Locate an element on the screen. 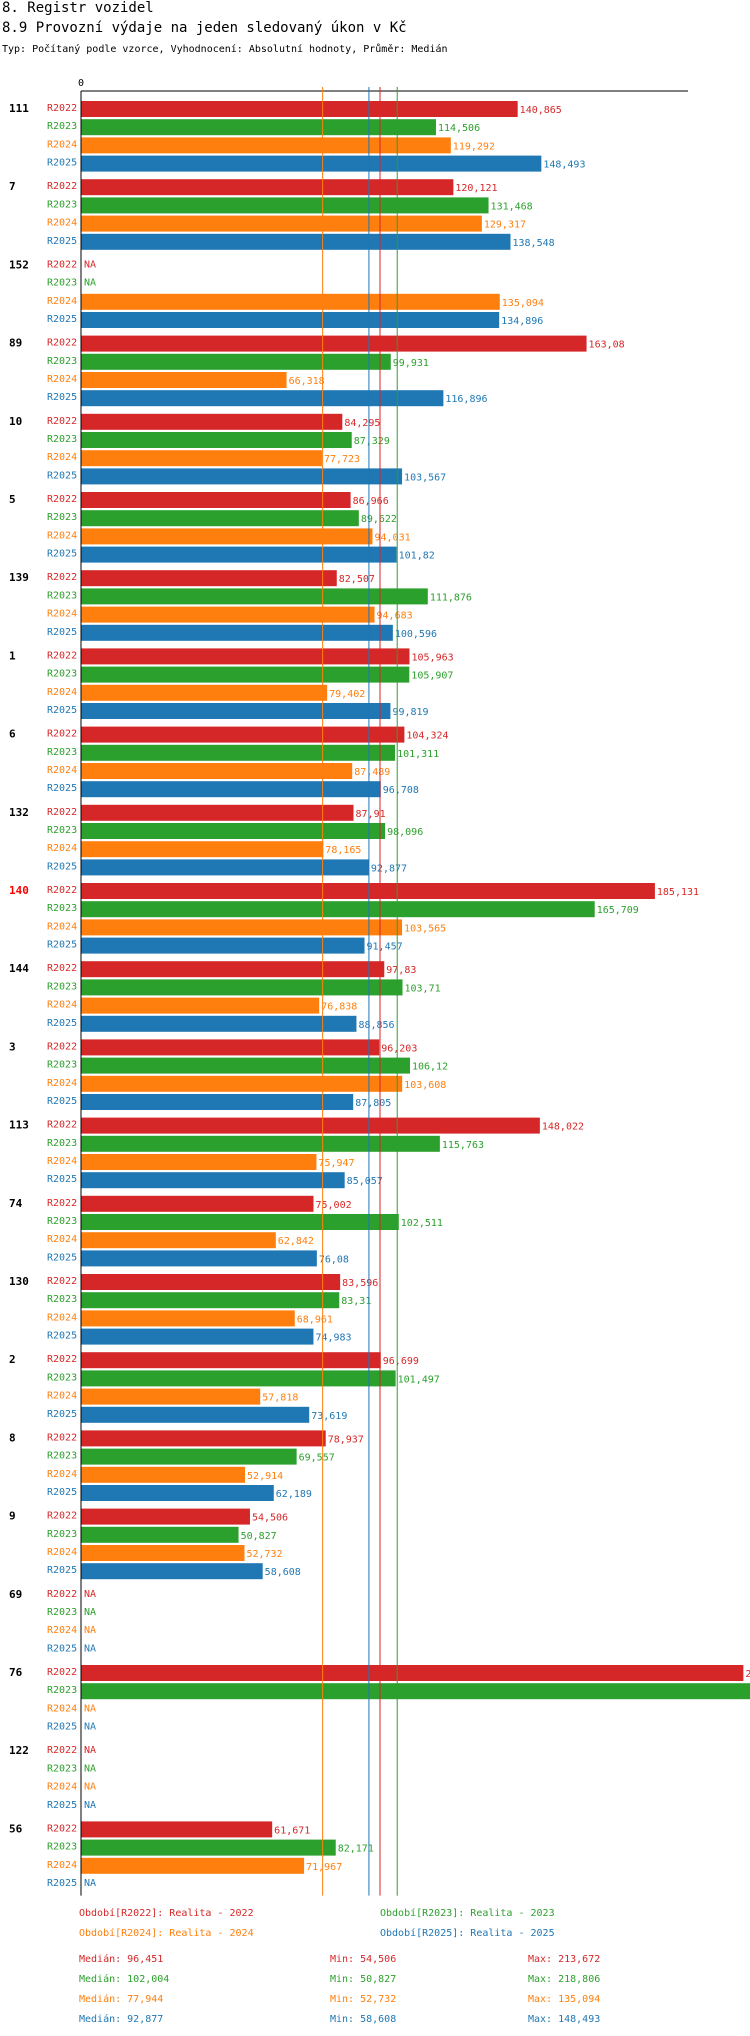 Image resolution: width=750 pixels, height=2036 pixels. group-label: 76 is located at coordinates (16, 1672).